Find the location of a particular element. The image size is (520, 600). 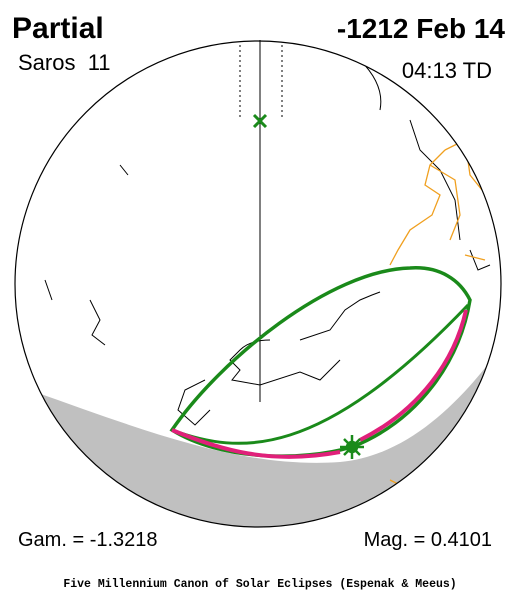

magnitude: Mag. = 0.4101 is located at coordinates (428, 540).